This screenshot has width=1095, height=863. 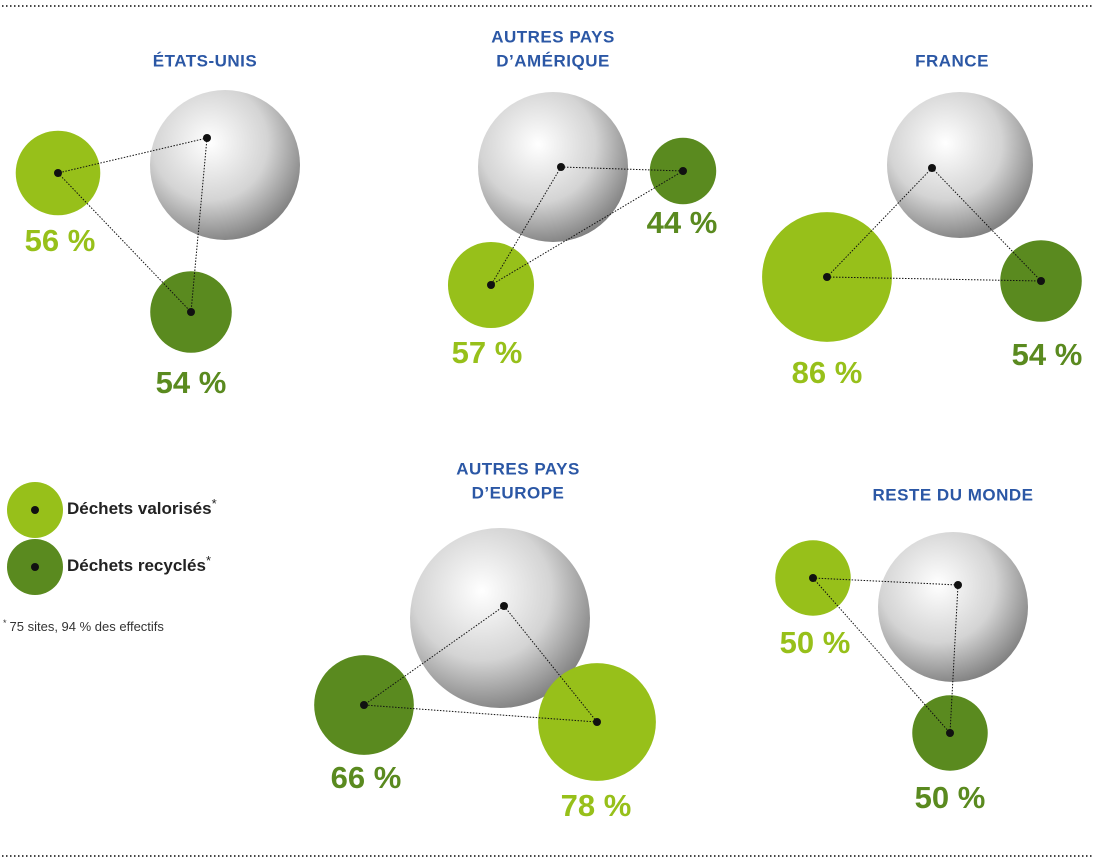 I want to click on footnote: * 75 sites, 94 % des effectifs, so click(x=83, y=626).